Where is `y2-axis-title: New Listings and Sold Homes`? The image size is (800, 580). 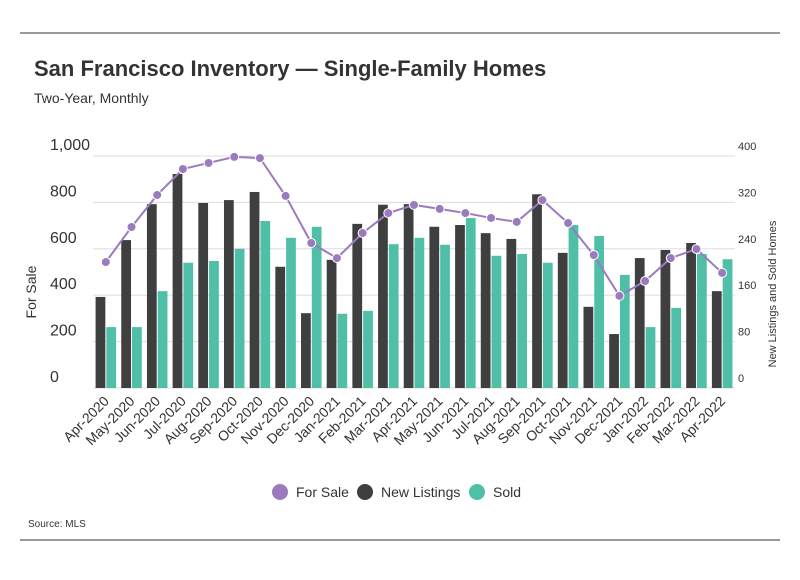 y2-axis-title: New Listings and Sold Homes is located at coordinates (773, 293).